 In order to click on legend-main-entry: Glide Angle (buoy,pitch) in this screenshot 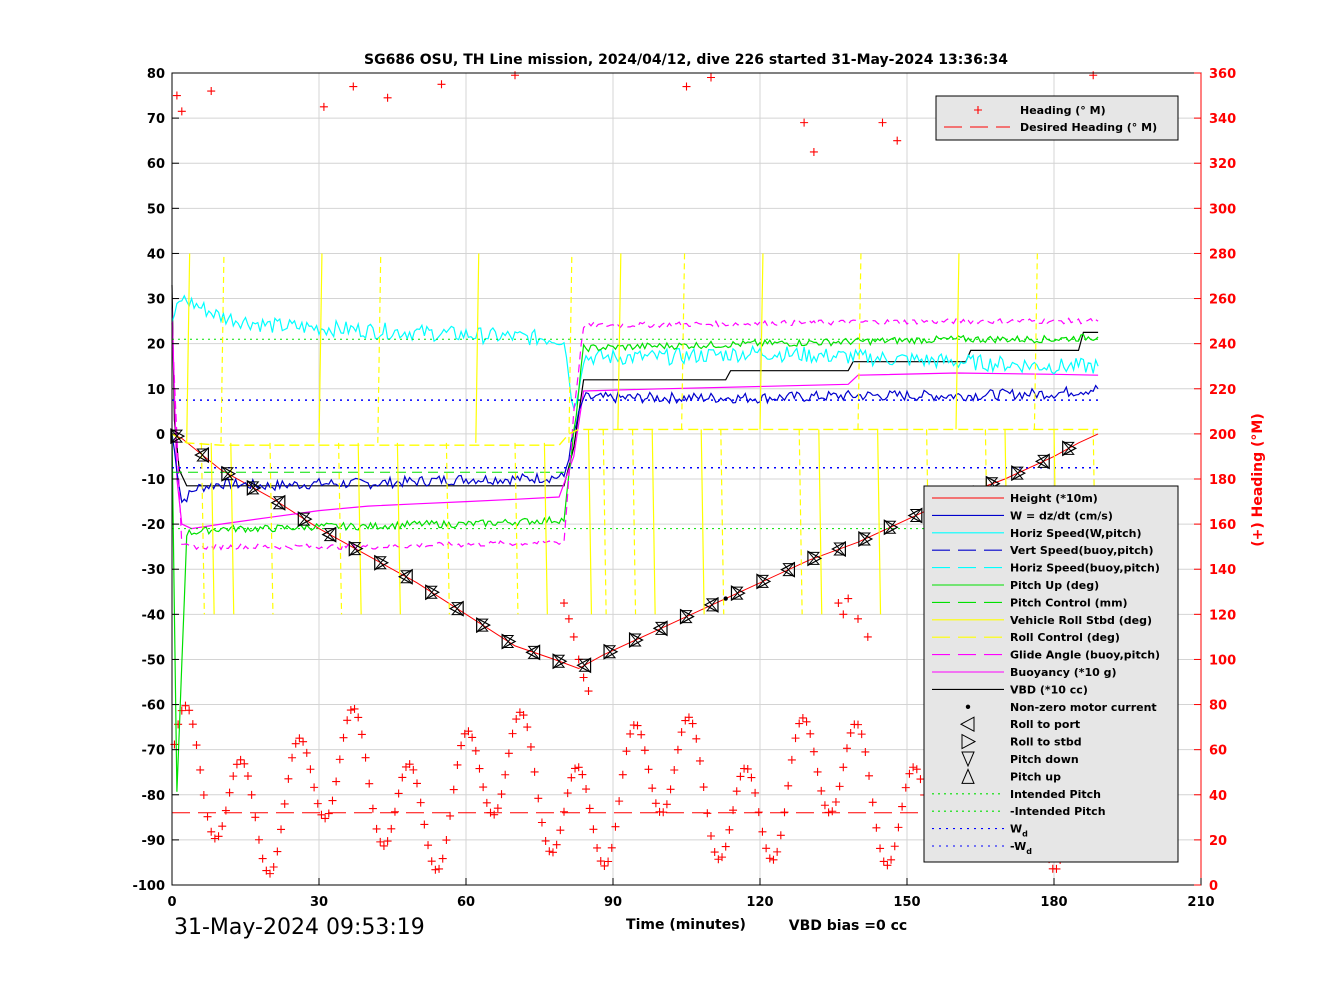, I will do `click(1085, 655)`.